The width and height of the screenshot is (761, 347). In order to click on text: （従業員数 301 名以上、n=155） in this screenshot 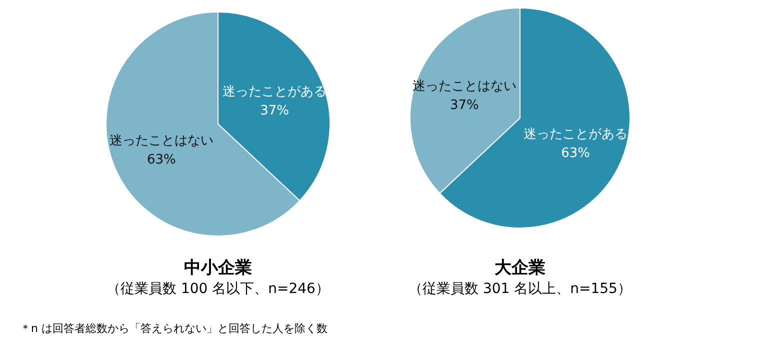, I will do `click(520, 289)`.